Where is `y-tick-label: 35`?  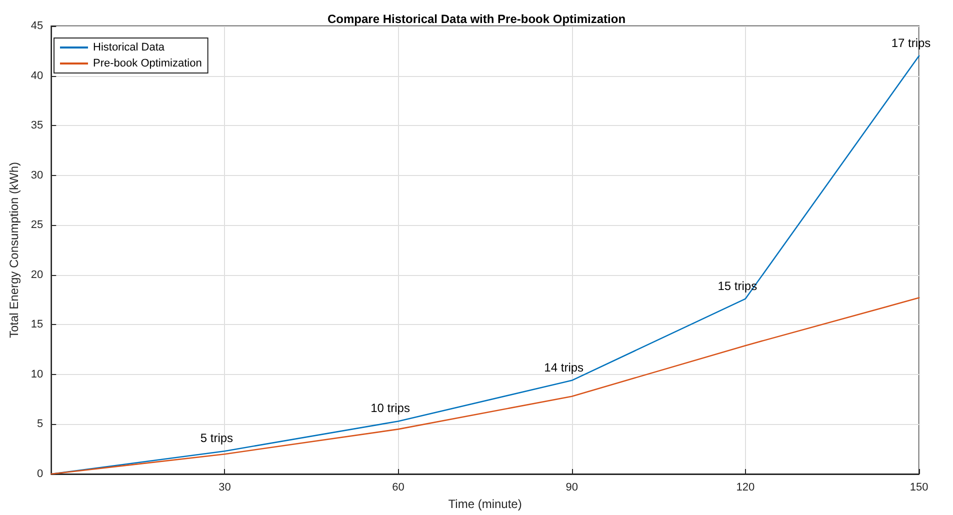 y-tick-label: 35 is located at coordinates (37, 126).